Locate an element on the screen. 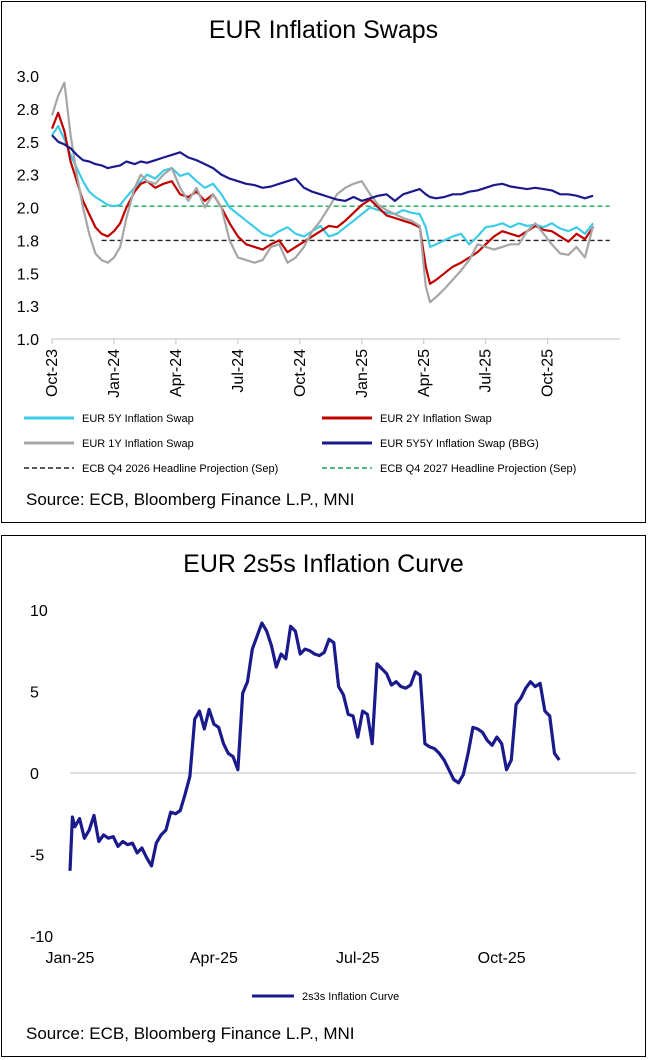  chart-title: EUR Inflation Swaps is located at coordinates (323, 30).